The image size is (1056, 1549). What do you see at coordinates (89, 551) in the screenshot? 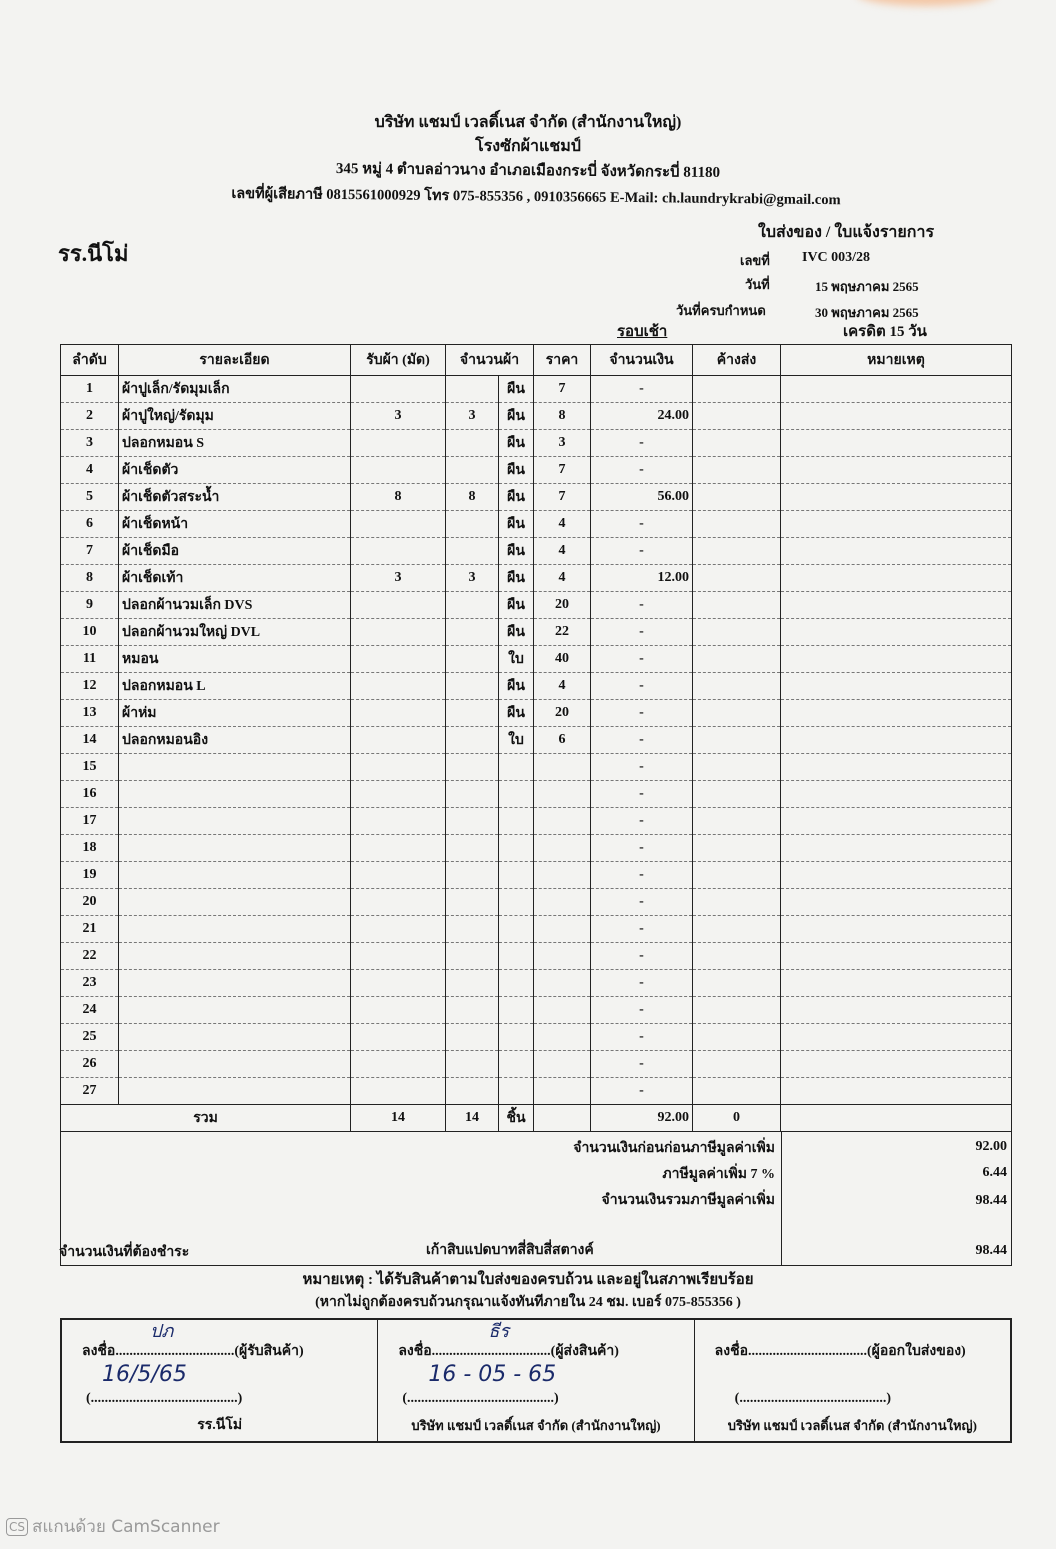
I see `item-no: 7` at bounding box center [89, 551].